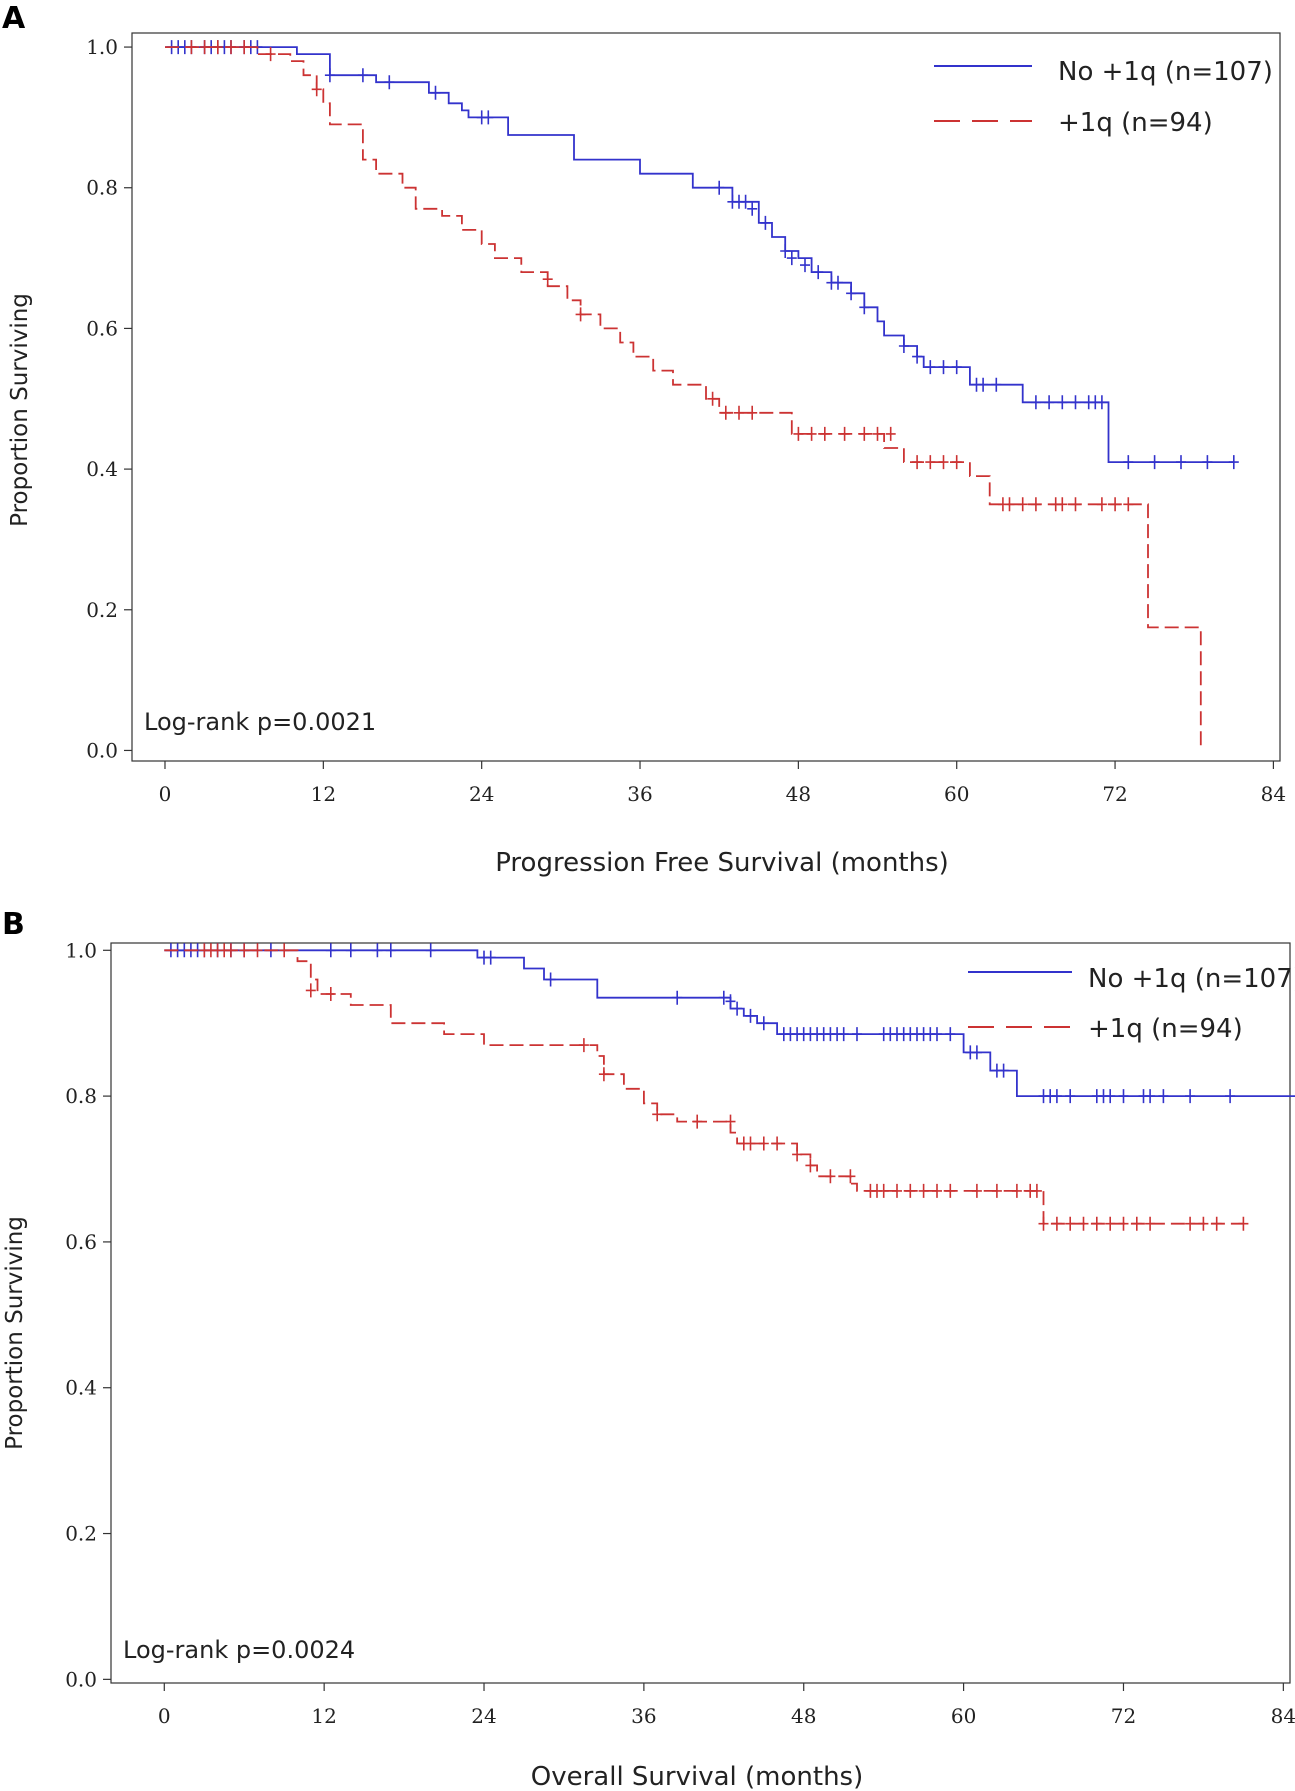 The height and width of the screenshot is (1791, 1295). I want to click on panel-b-label: B, so click(13, 924).